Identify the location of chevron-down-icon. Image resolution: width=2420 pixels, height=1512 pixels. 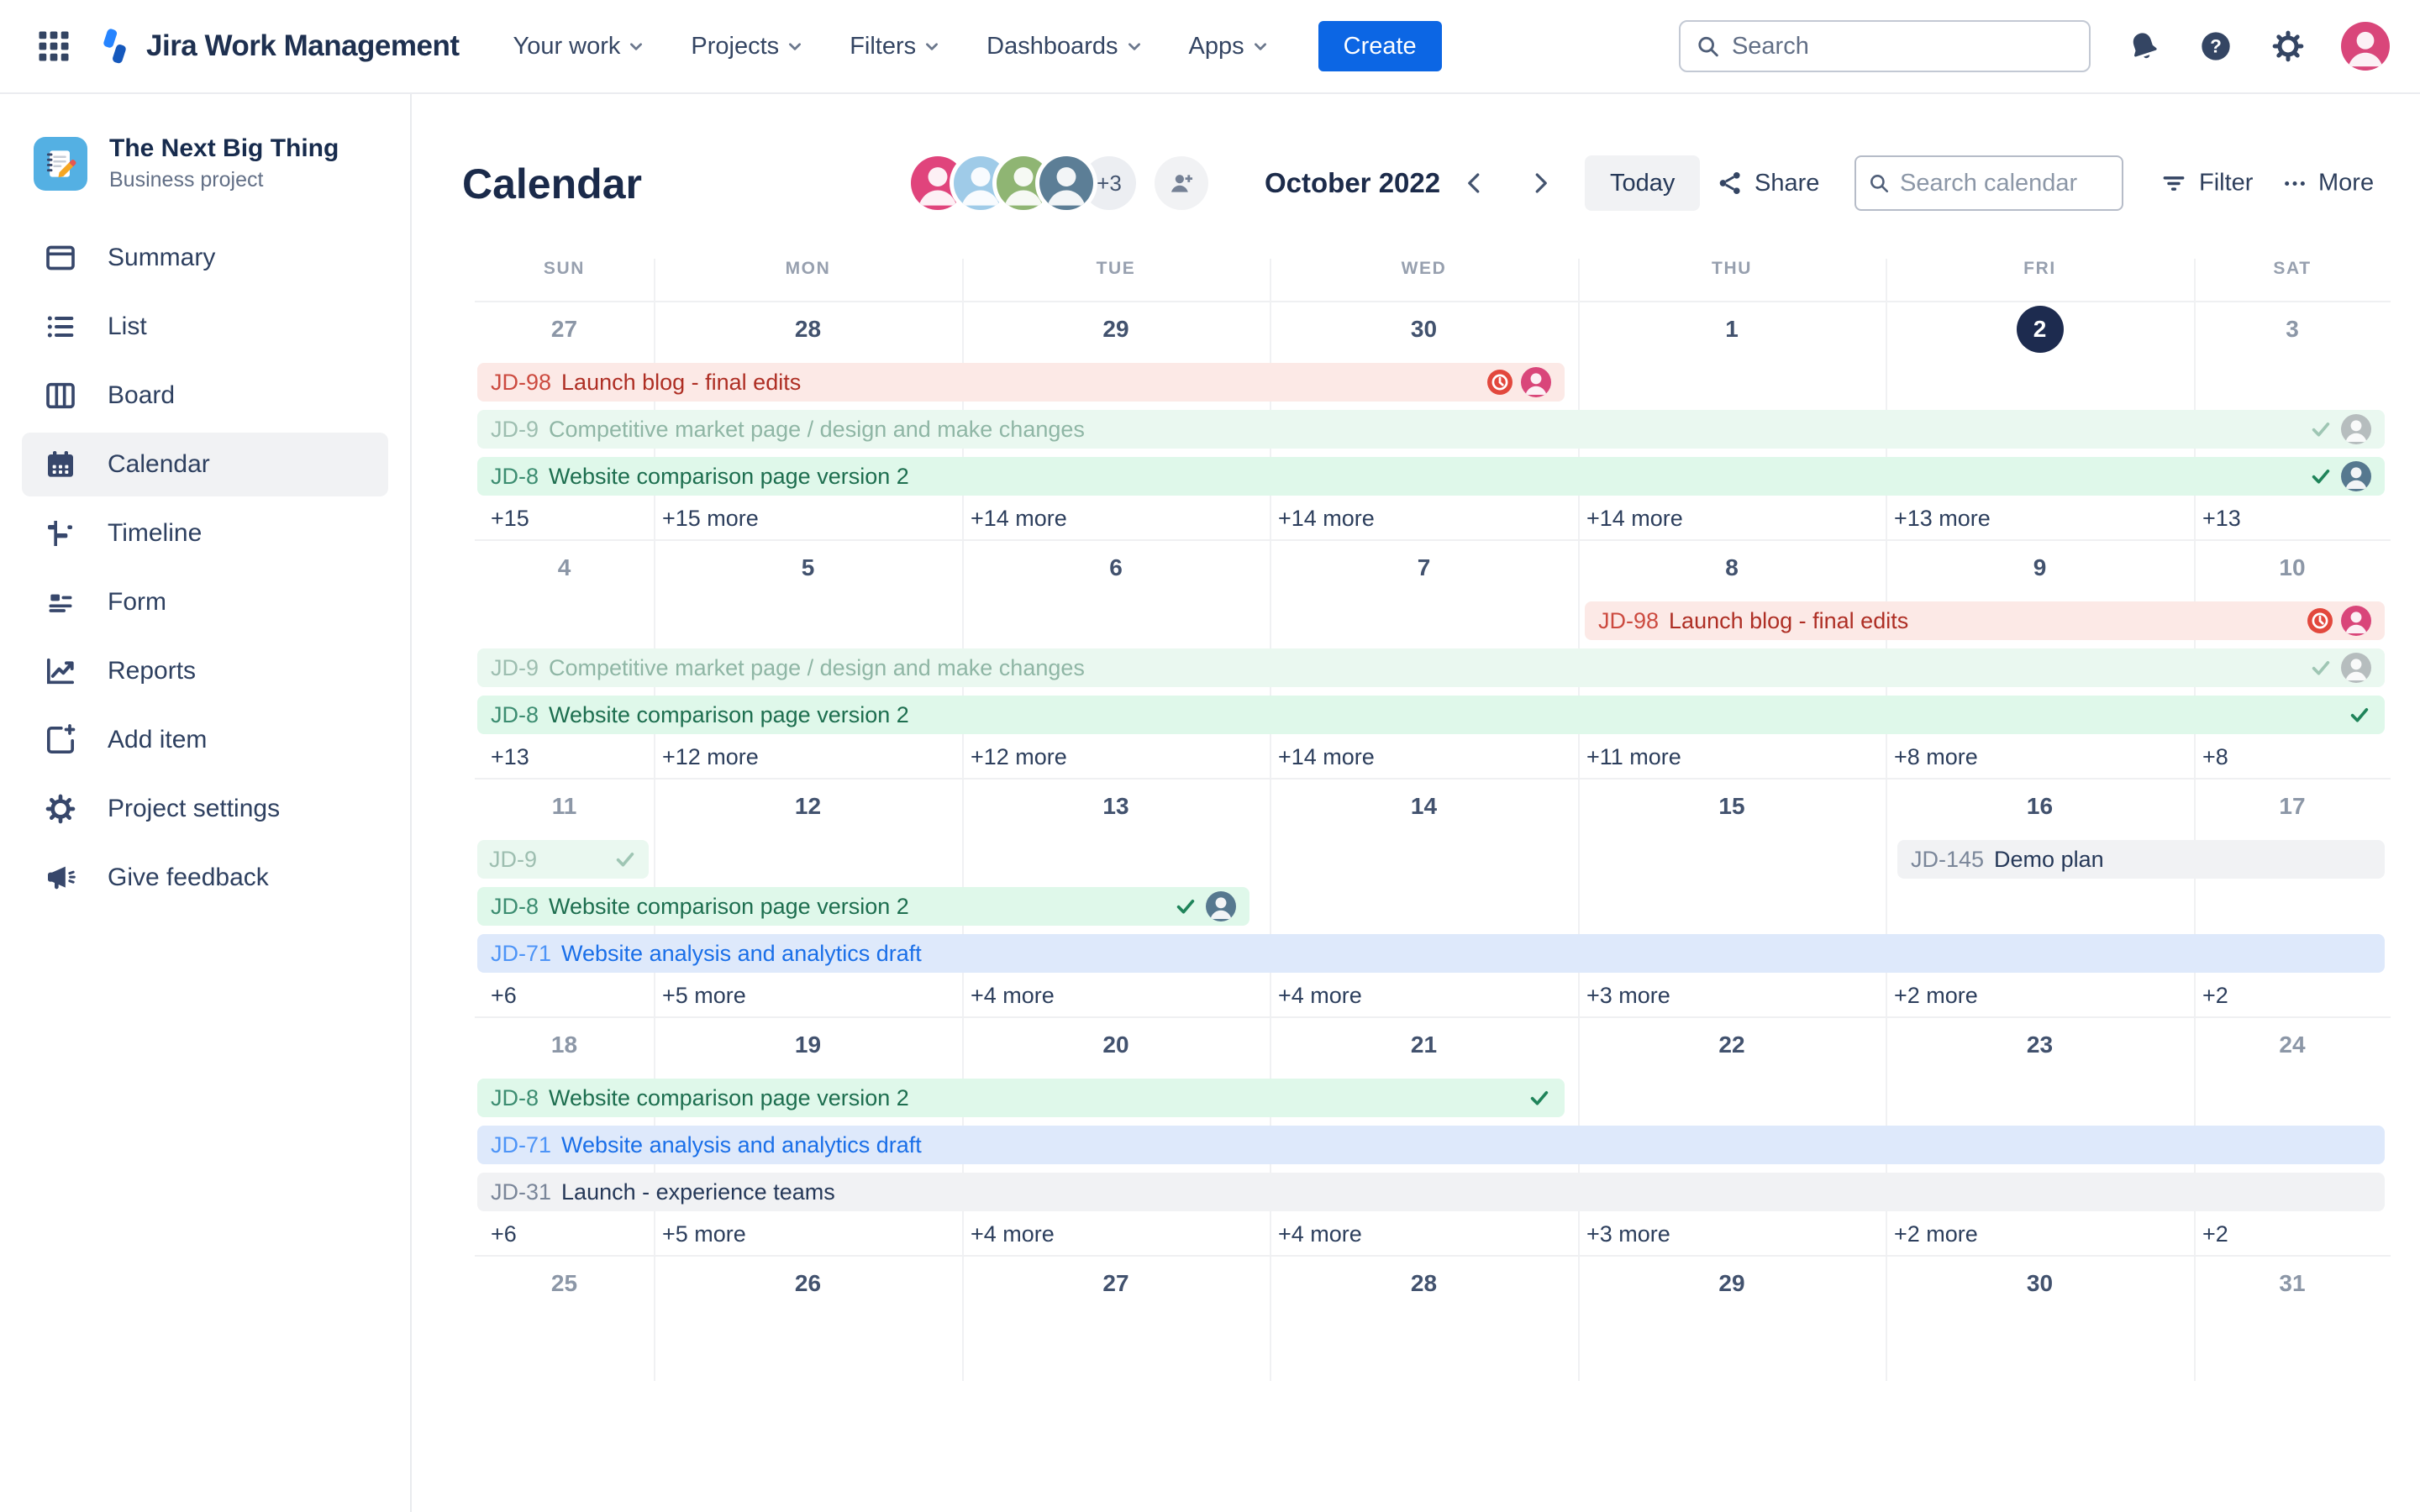
(1134, 46).